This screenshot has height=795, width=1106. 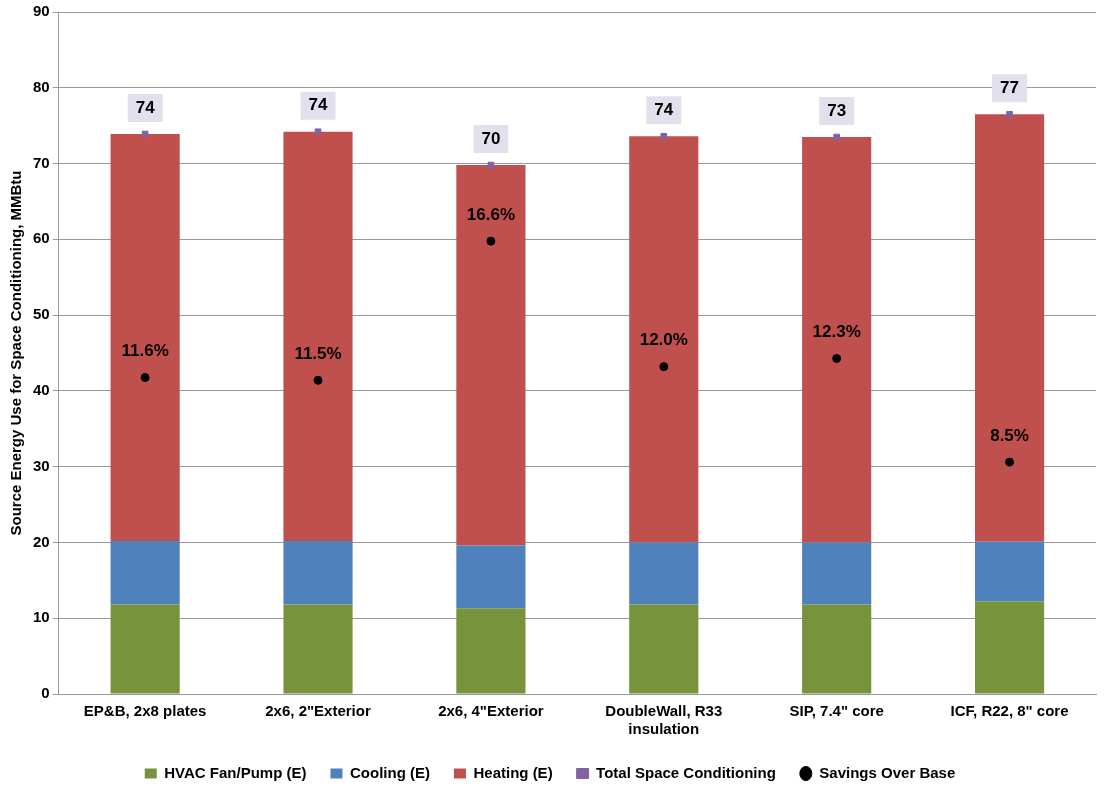 I want to click on y-tick-label: 50, so click(x=41, y=314).